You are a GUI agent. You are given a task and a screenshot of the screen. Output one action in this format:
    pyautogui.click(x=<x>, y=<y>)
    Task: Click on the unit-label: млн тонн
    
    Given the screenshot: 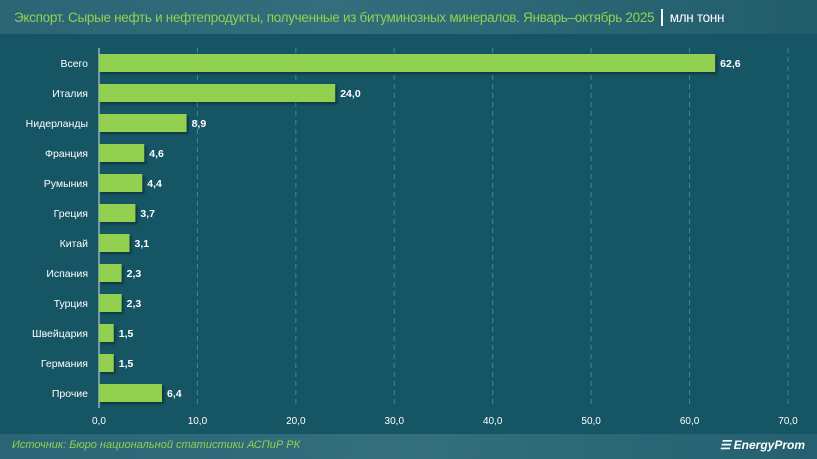 What is the action you would take?
    pyautogui.click(x=697, y=17)
    